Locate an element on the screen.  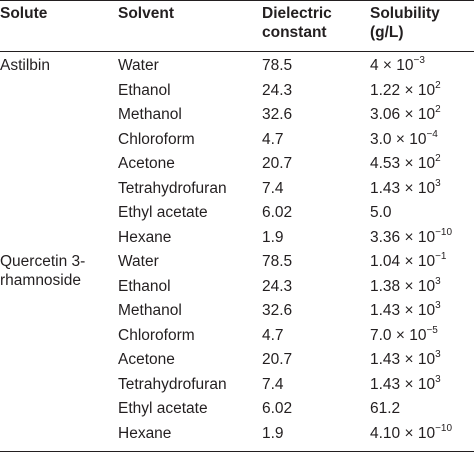
solubility-cell: 5.0 is located at coordinates (381, 212).